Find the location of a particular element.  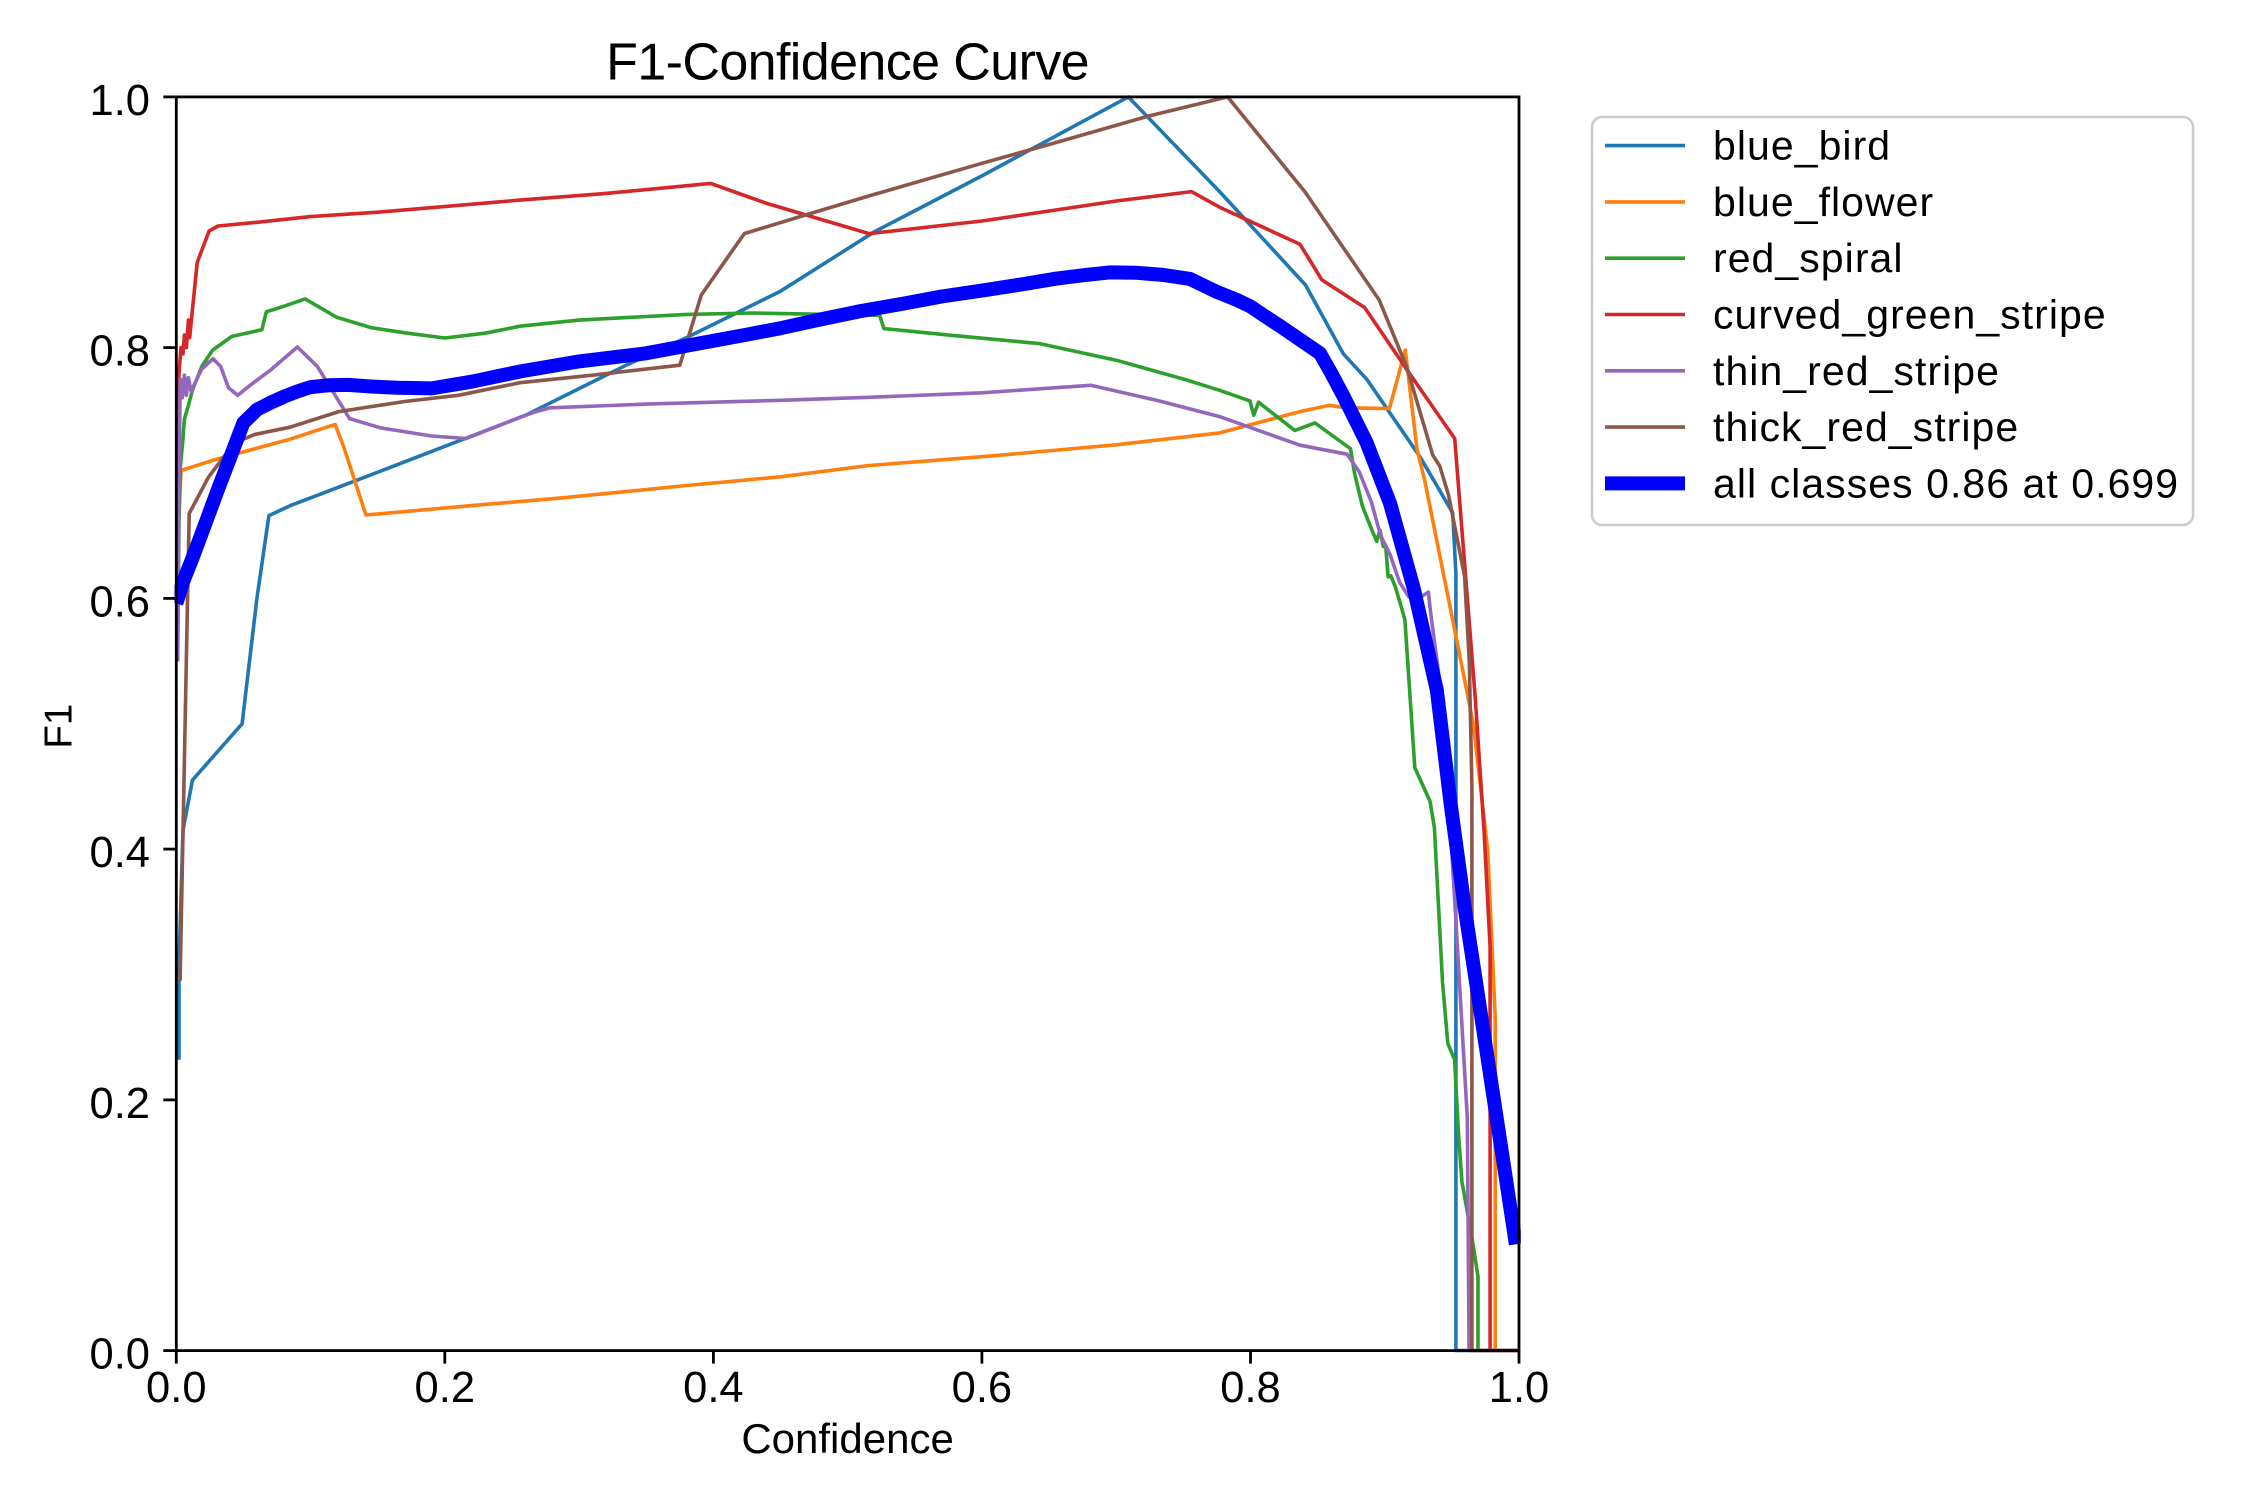

svg-text: thick_red_stripe is located at coordinates (1866, 427).